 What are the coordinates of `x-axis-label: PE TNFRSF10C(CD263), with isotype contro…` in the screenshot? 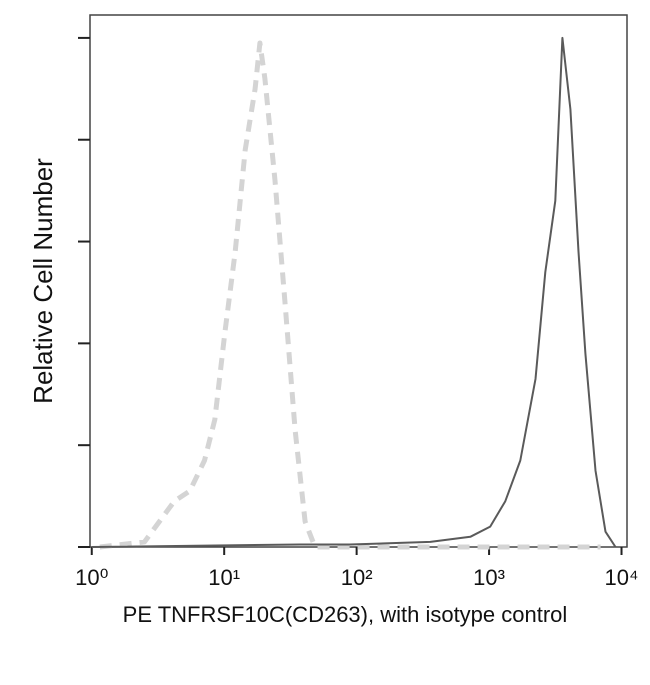 It's located at (345, 614).